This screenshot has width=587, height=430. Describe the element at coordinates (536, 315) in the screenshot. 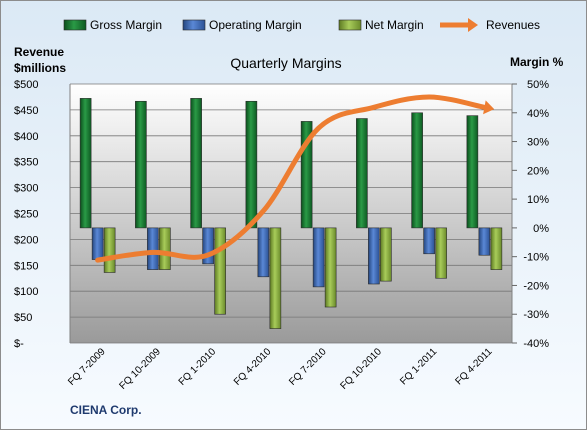

I see `right-tick-label: -30%` at that location.